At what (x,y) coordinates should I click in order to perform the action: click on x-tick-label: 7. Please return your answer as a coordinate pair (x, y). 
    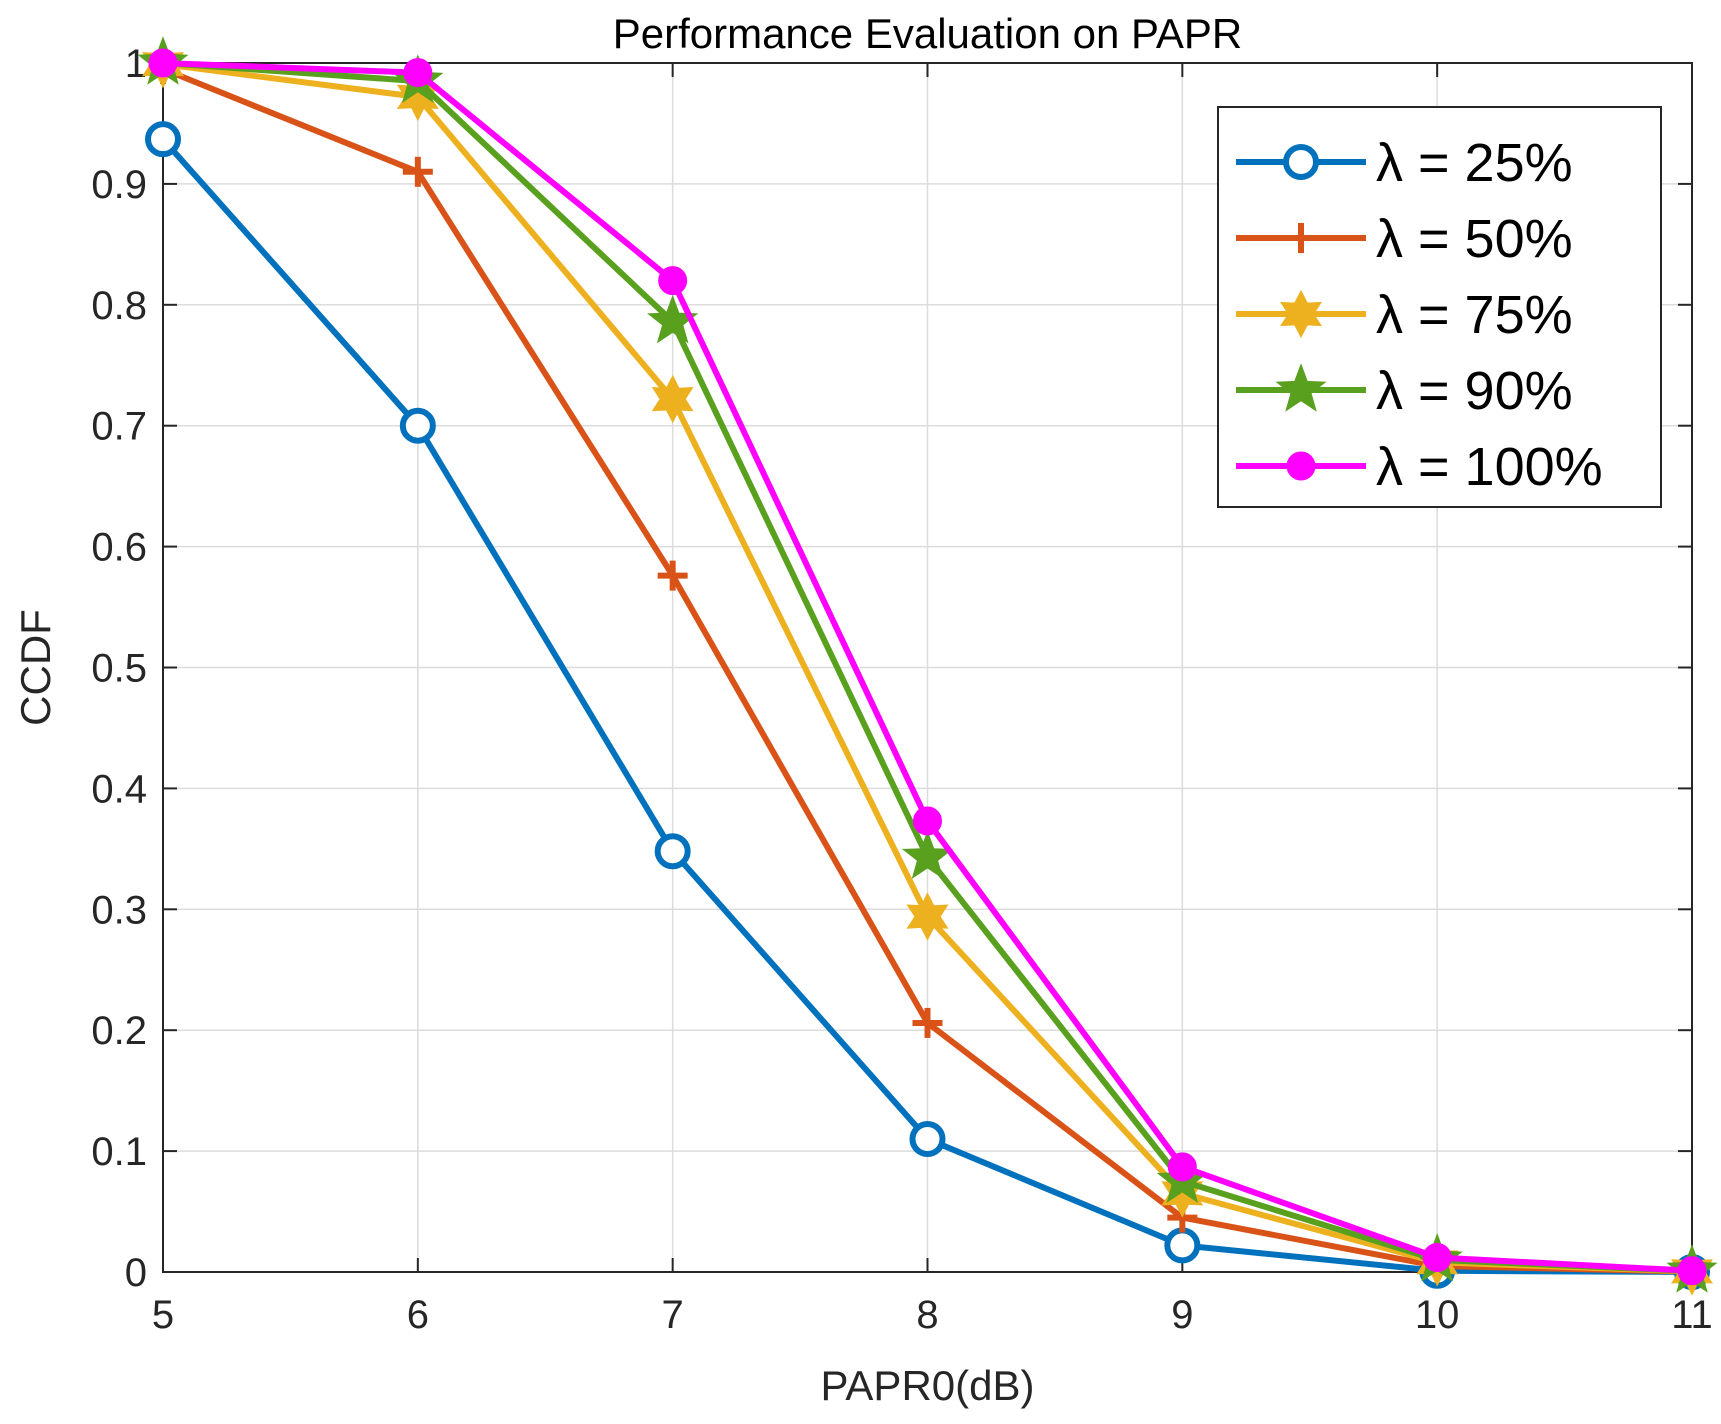
    Looking at the image, I should click on (673, 1315).